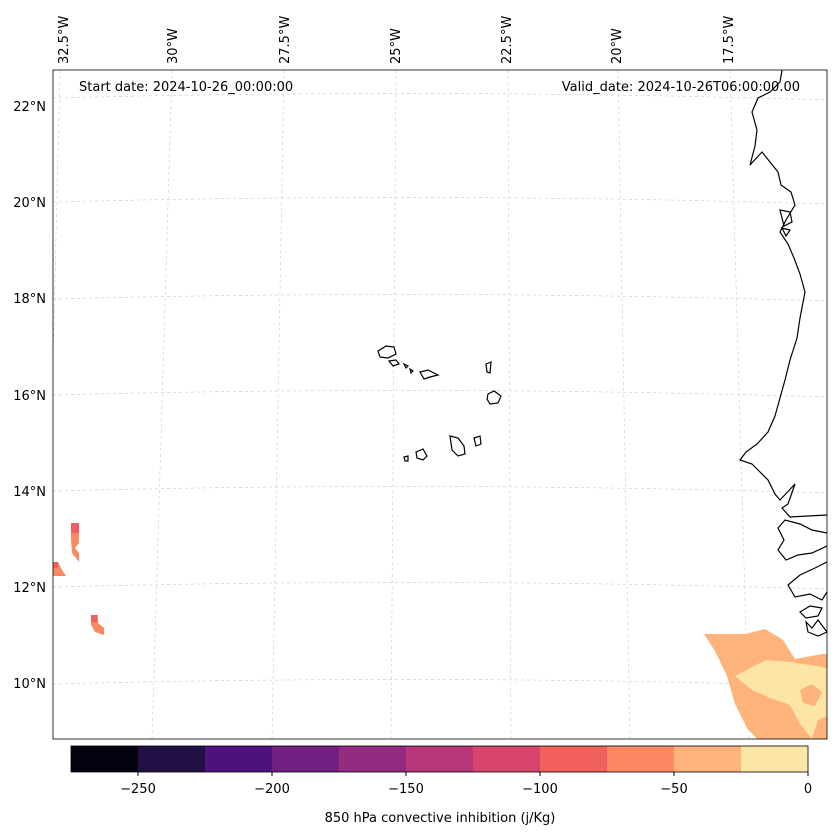  What do you see at coordinates (173, 46) in the screenshot?
I see `lon-label-30w: 30°W` at bounding box center [173, 46].